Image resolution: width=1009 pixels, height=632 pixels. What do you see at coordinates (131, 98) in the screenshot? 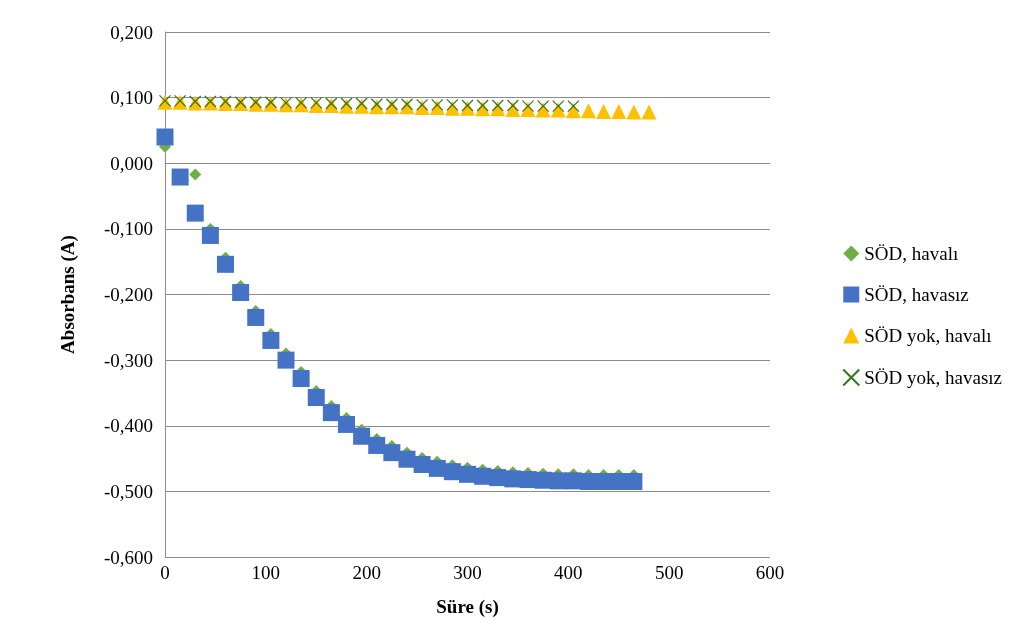
I see `y-tick-label: 0,100` at bounding box center [131, 98].